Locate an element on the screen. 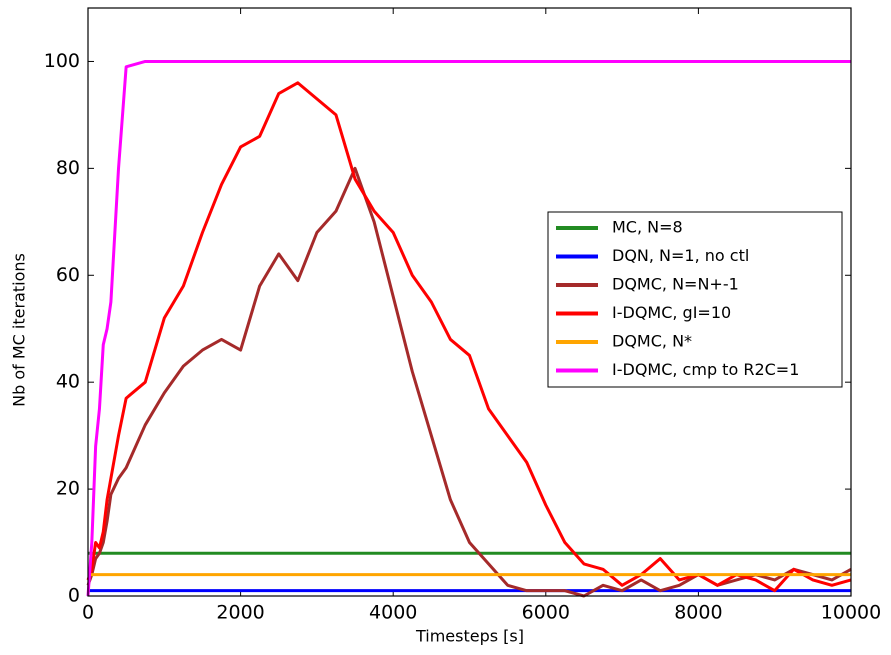 The width and height of the screenshot is (891, 655). y-tick-label: 40 is located at coordinates (68, 382).